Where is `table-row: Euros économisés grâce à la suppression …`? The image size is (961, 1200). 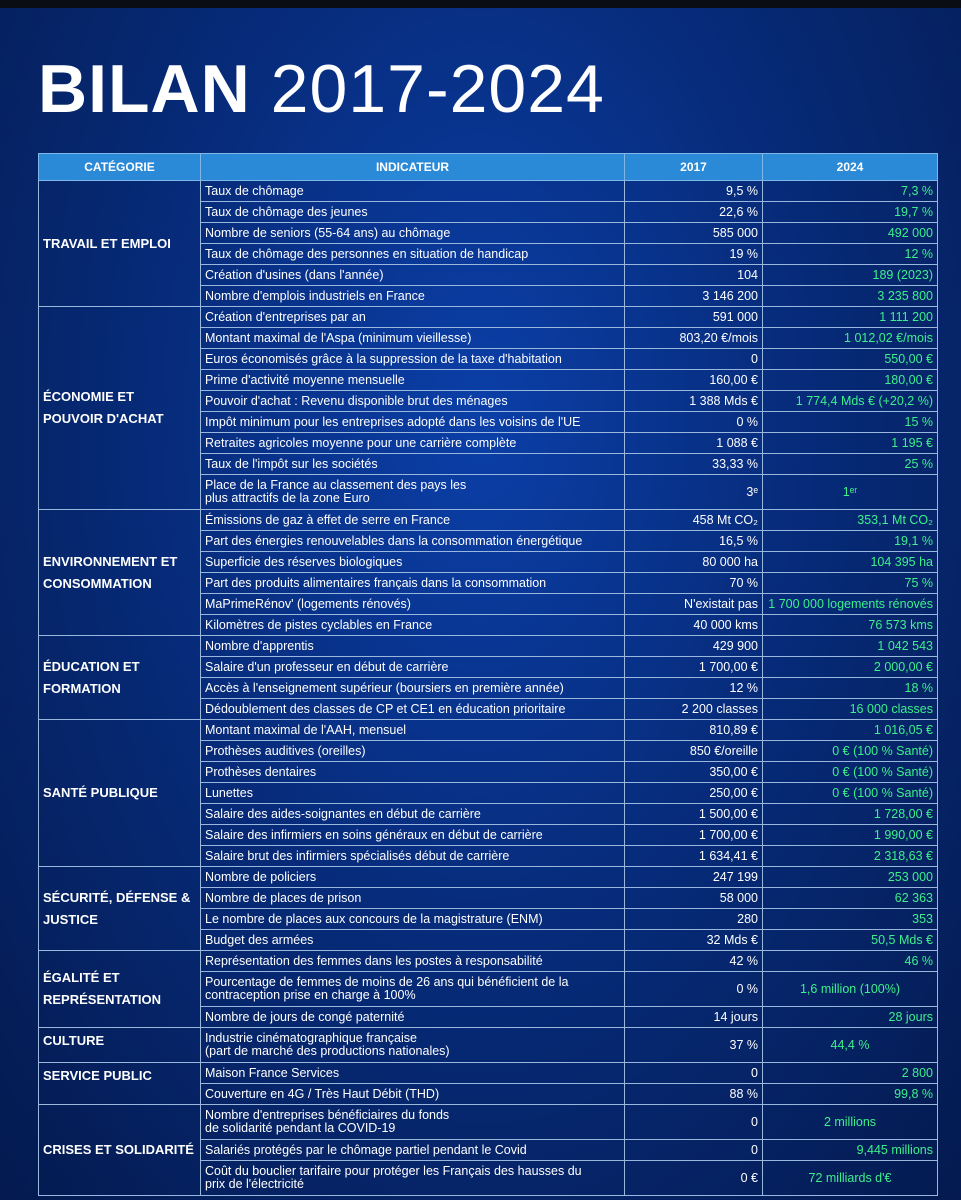 table-row: Euros économisés grâce à la suppression … is located at coordinates (488, 359).